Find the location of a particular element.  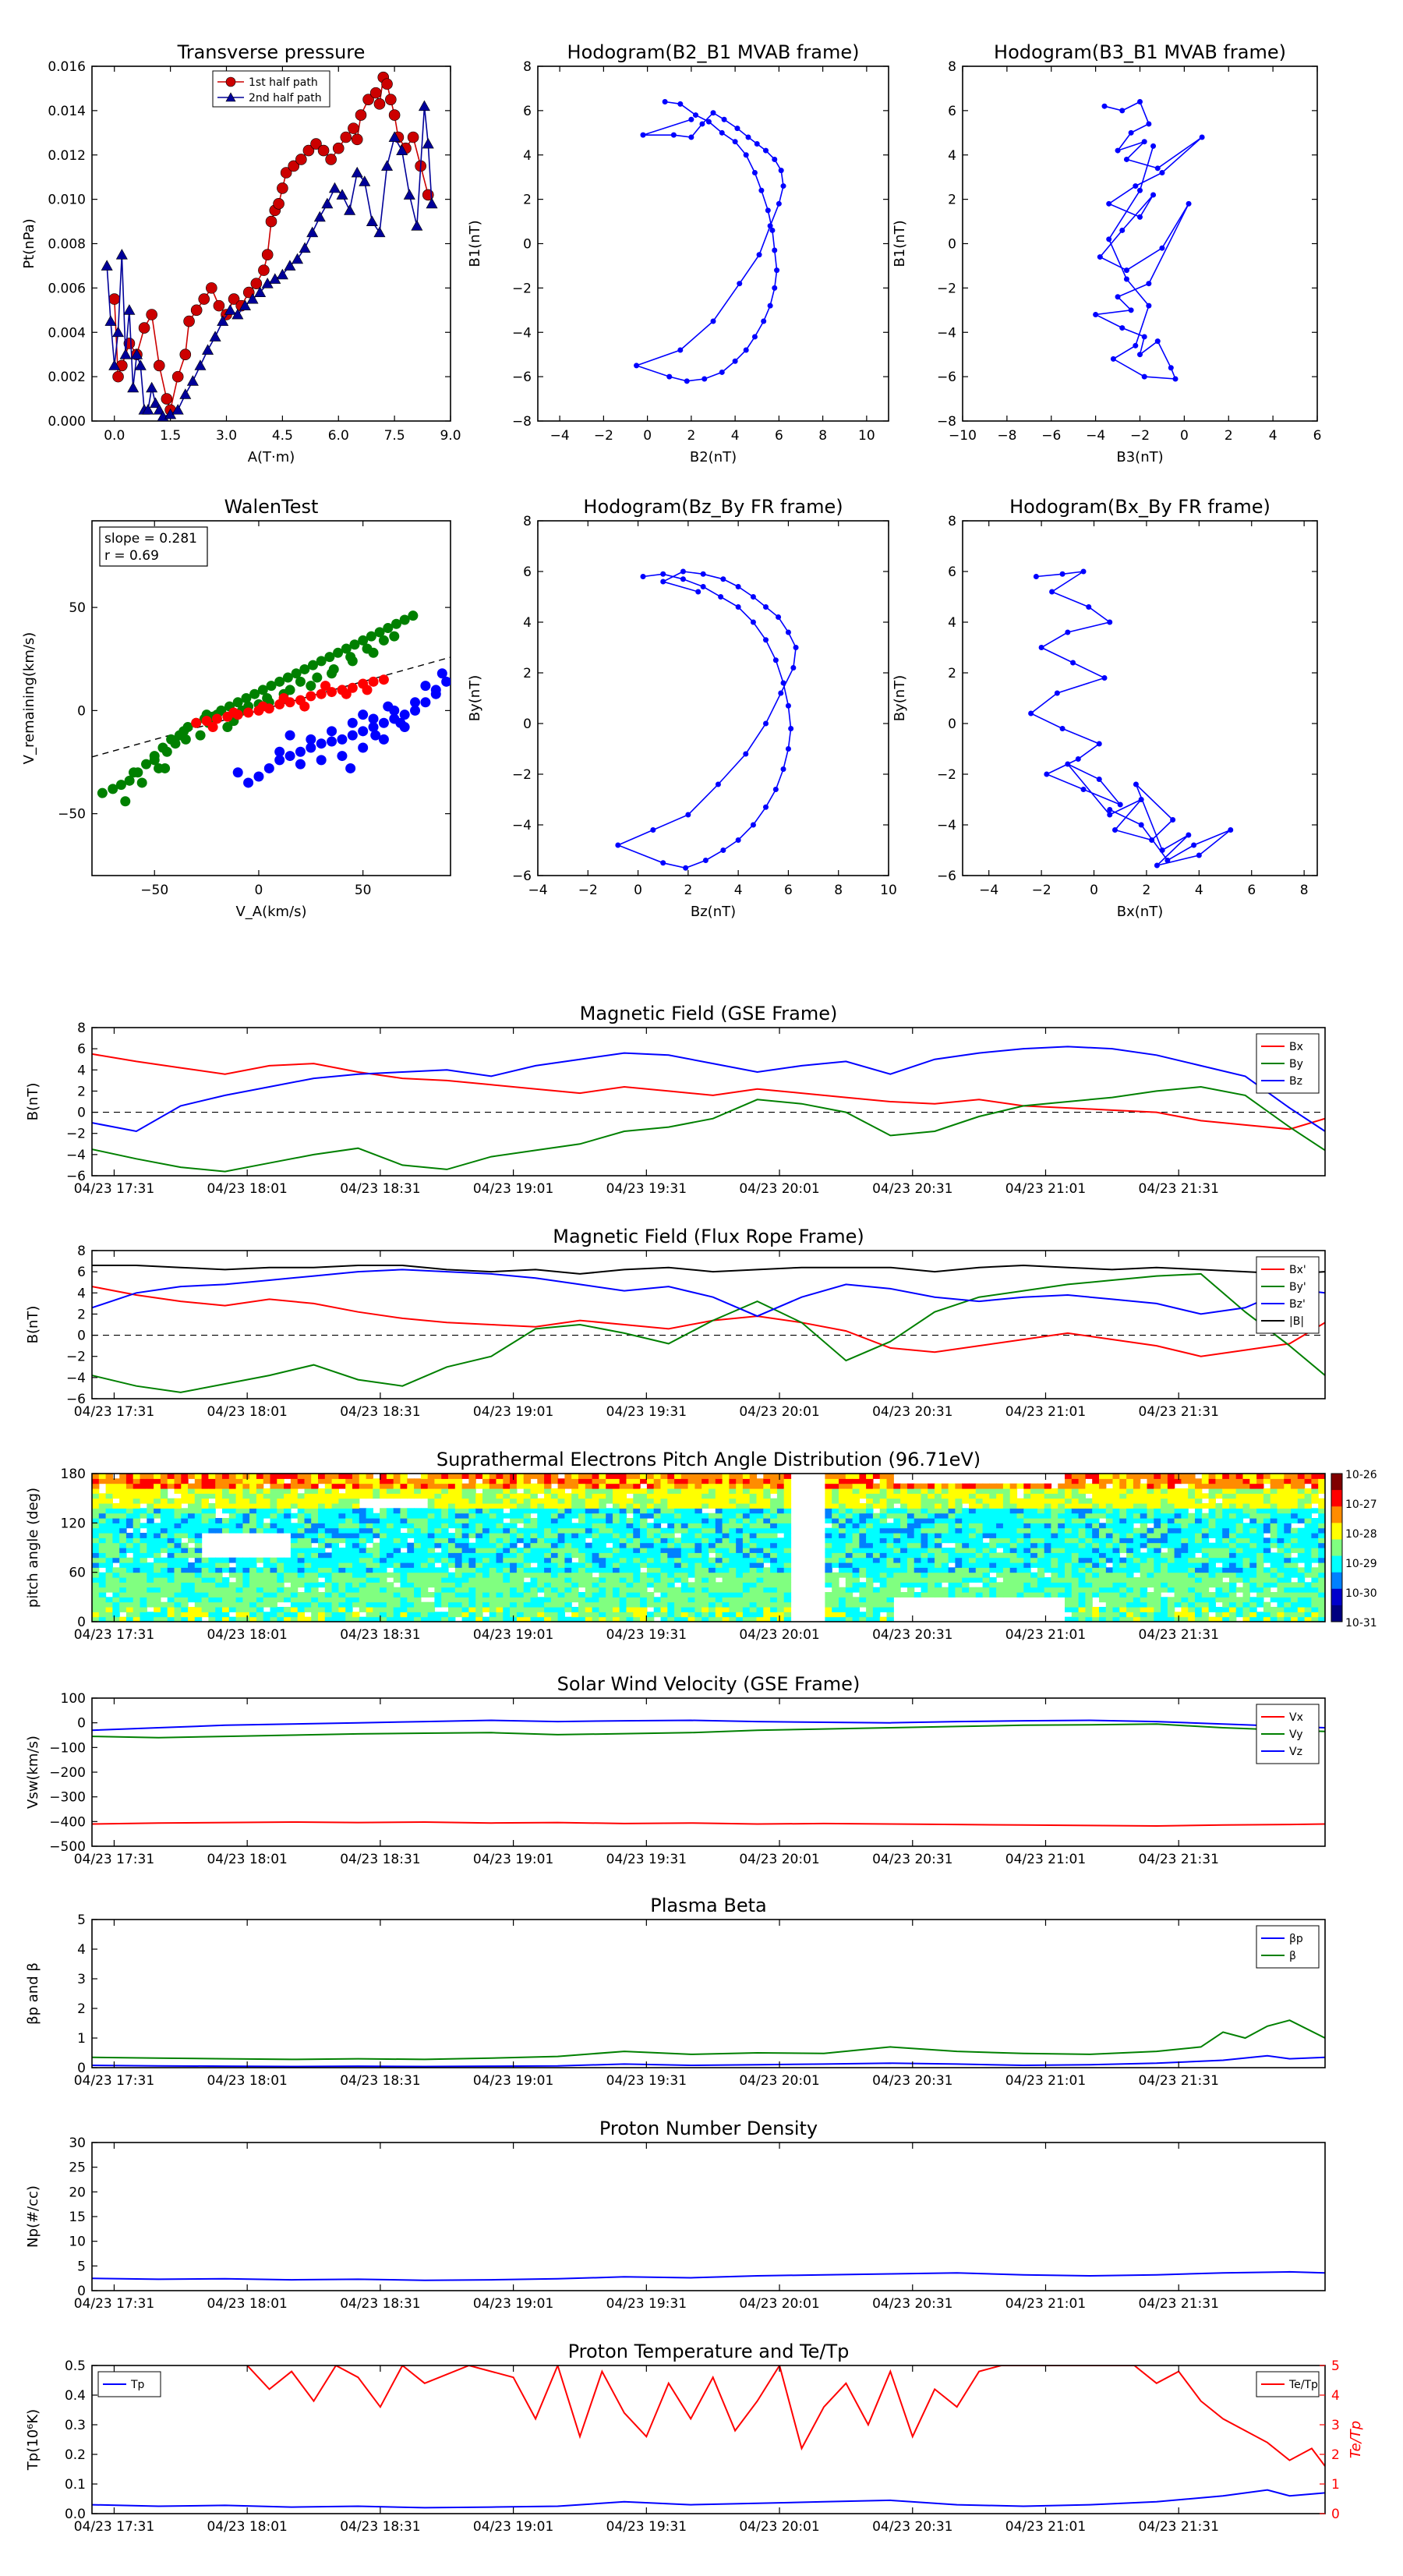

p-h1-ytick-label: 0 is located at coordinates (527, 245).